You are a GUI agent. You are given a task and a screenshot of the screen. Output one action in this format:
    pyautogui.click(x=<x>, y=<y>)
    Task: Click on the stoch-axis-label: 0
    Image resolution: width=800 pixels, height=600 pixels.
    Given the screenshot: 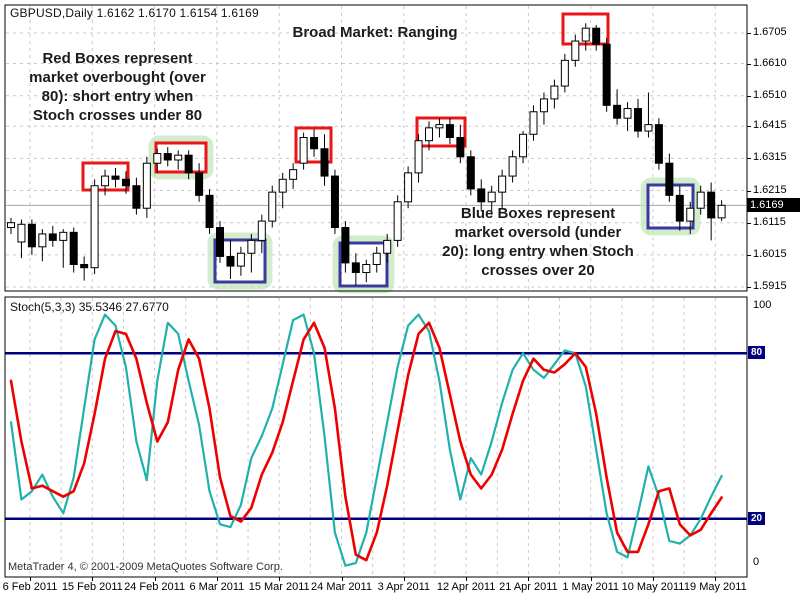 What is the action you would take?
    pyautogui.click(x=756, y=562)
    